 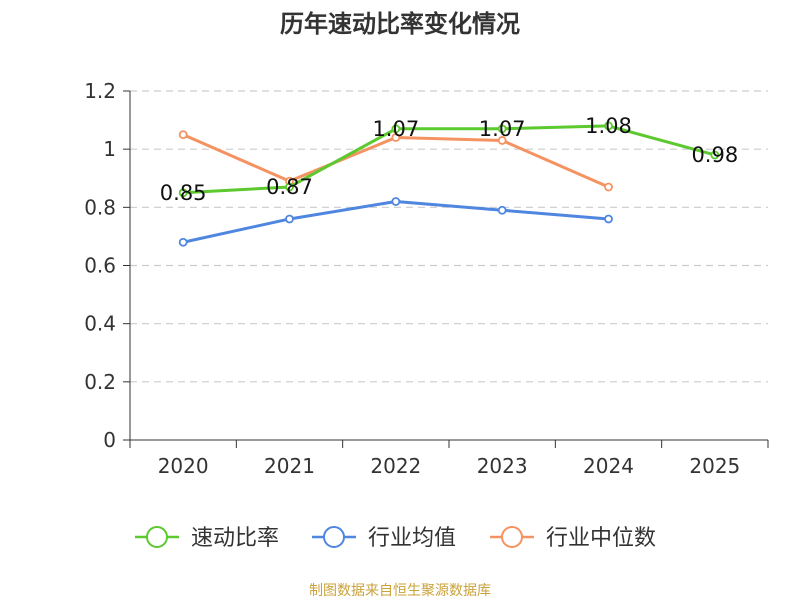 What do you see at coordinates (100, 324) in the screenshot?
I see `y-tick-label: 0.4` at bounding box center [100, 324].